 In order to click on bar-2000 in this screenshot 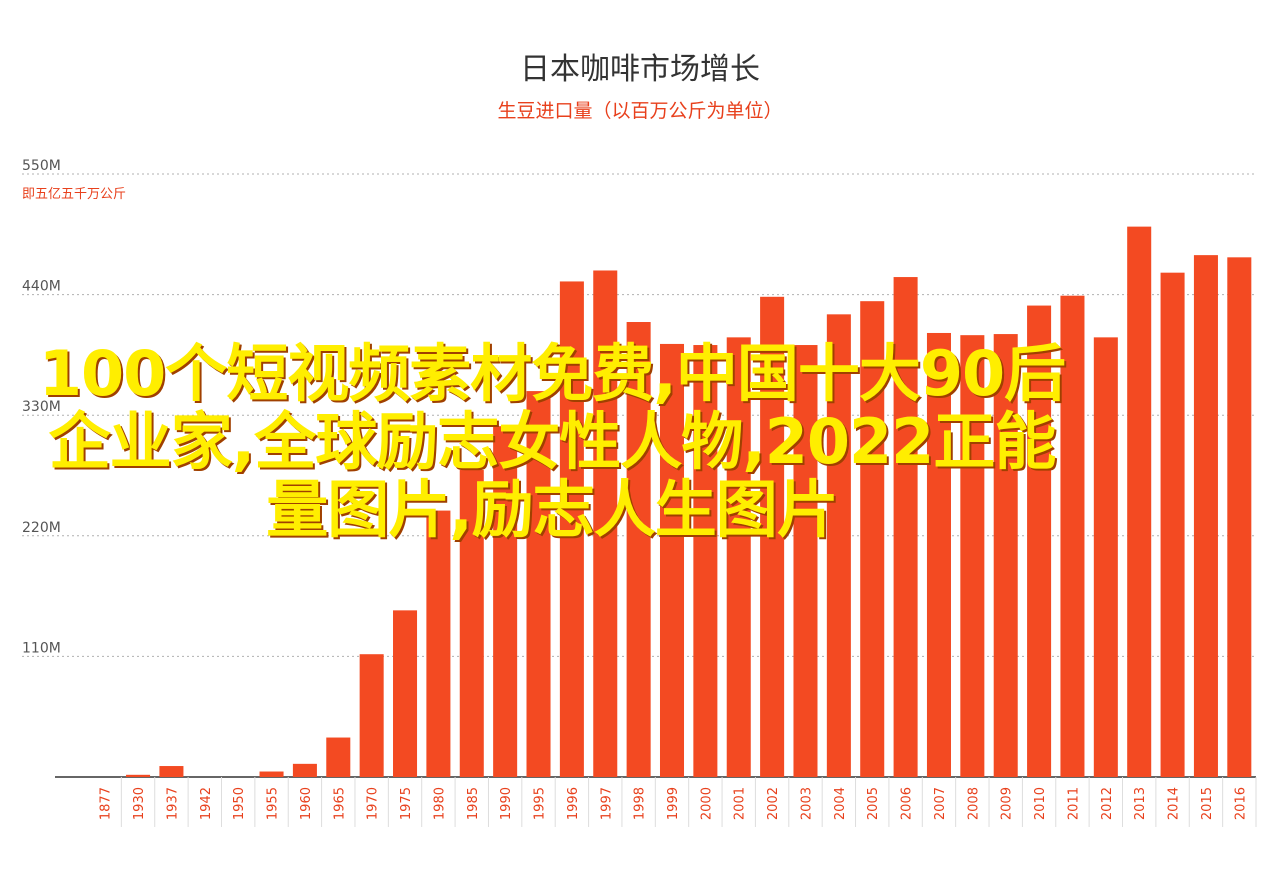, I will do `click(705, 561)`.